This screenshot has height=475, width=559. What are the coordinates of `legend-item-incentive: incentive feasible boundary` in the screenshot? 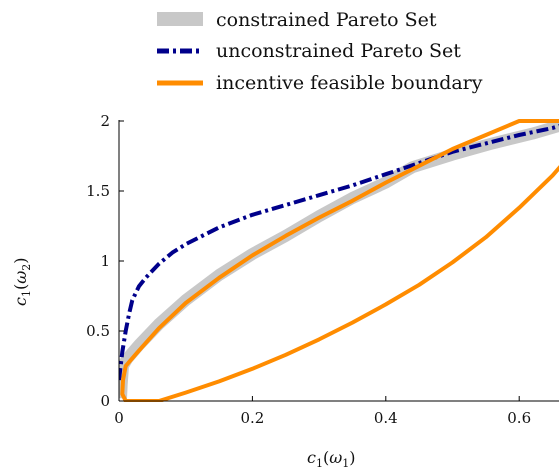 It's located at (320, 83).